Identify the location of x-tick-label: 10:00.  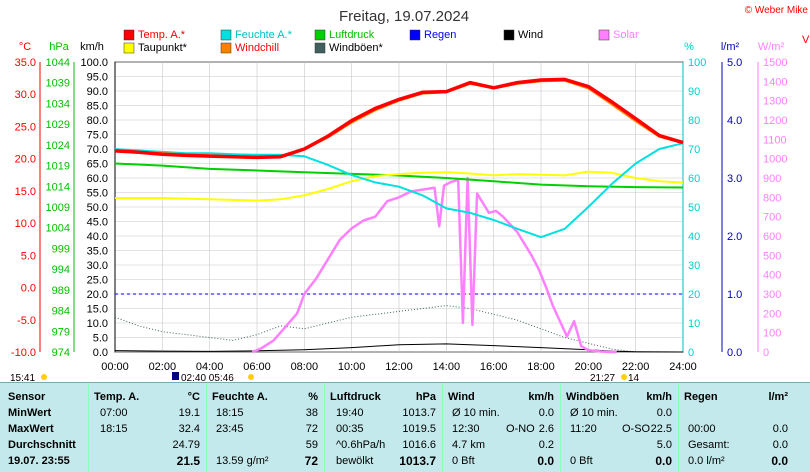
(352, 367).